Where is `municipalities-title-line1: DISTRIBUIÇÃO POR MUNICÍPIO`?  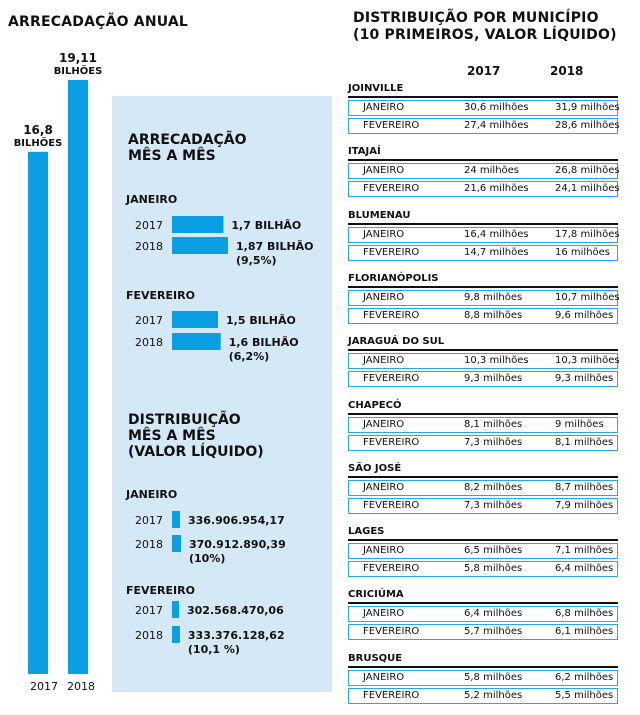 municipalities-title-line1: DISTRIBUIÇÃO POR MUNICÍPIO is located at coordinates (476, 18).